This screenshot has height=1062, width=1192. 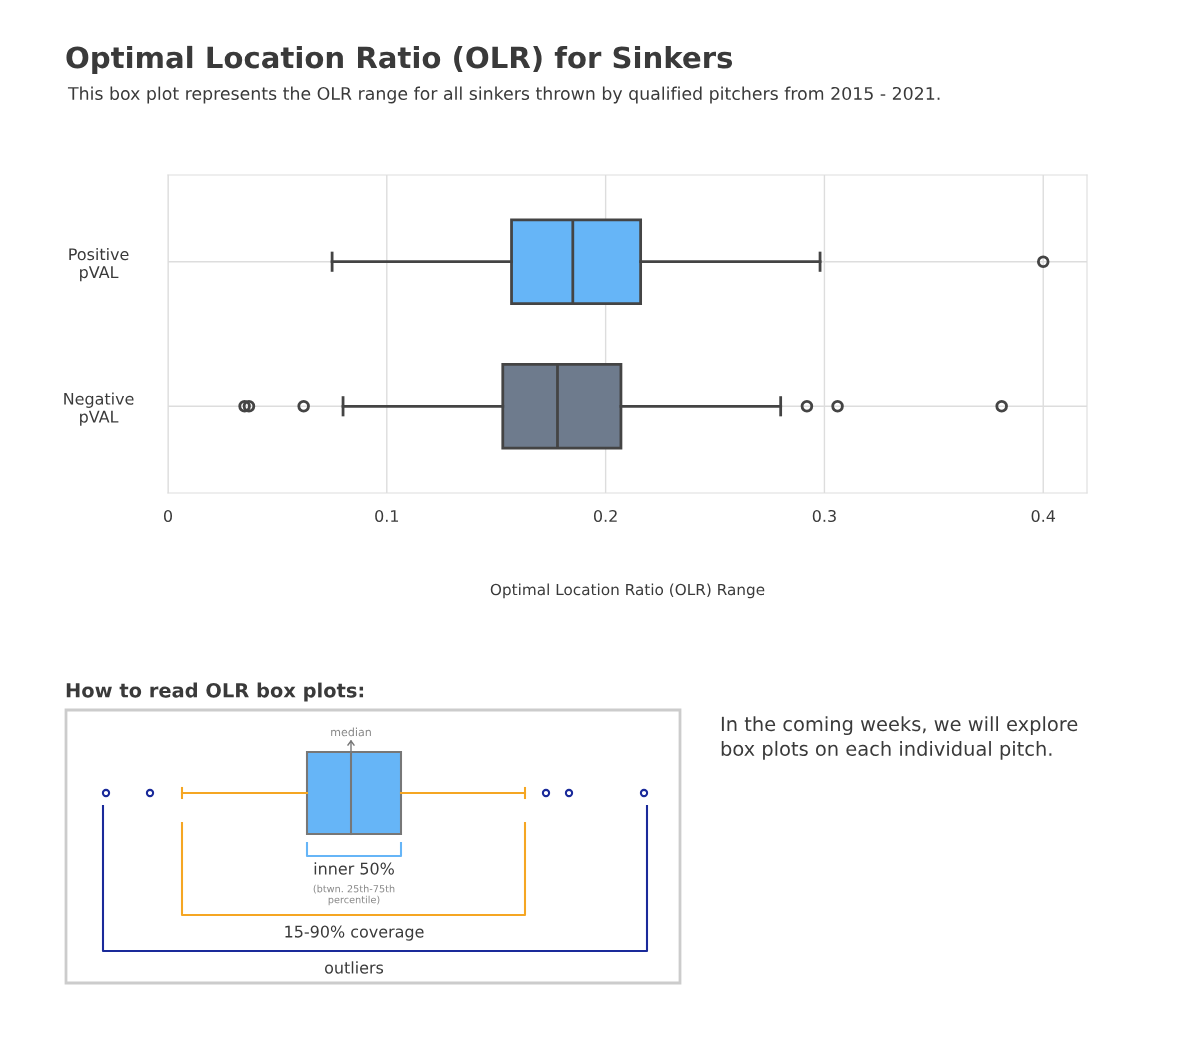 I want to click on y-tick-label: Negative pVAL, so click(x=99, y=409).